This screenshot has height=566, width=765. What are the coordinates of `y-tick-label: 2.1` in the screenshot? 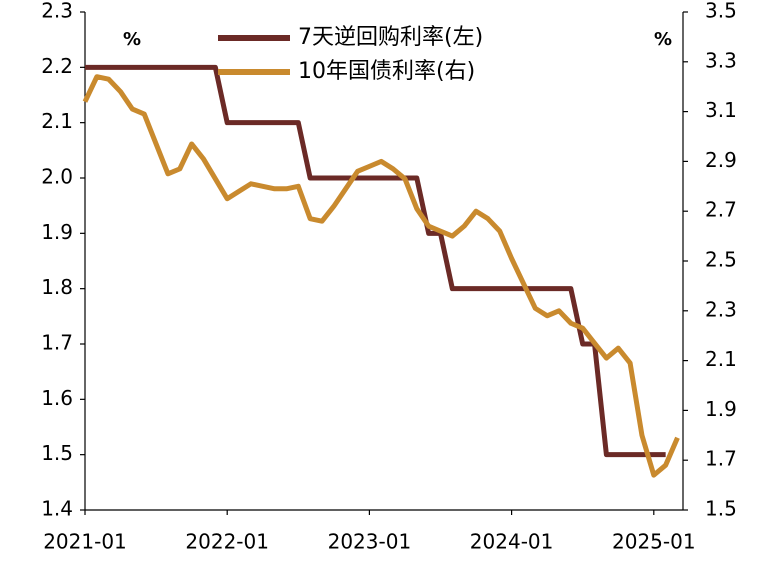 It's located at (57, 121).